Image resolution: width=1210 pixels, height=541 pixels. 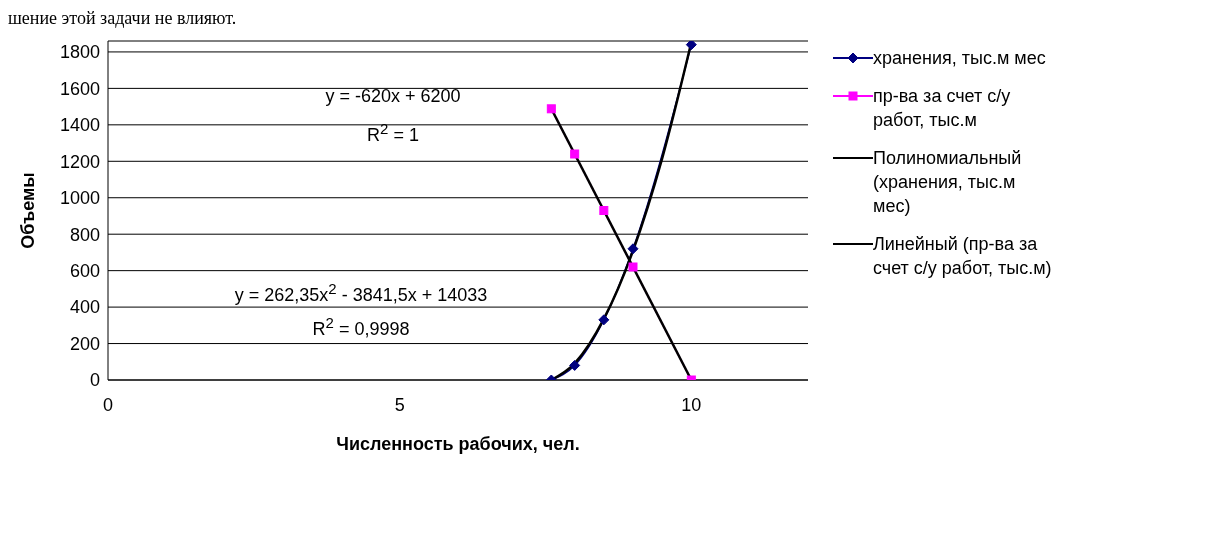 What do you see at coordinates (361, 293) in the screenshot?
I see `annotation: y = 262,35x$^{2}$ - 3841,5x + 14033` at bounding box center [361, 293].